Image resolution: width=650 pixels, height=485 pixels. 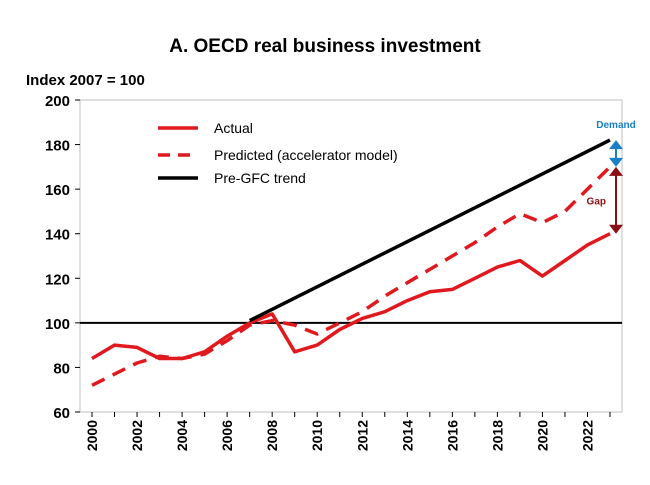 What do you see at coordinates (57, 324) in the screenshot?
I see `y-tick-label: 100` at bounding box center [57, 324].